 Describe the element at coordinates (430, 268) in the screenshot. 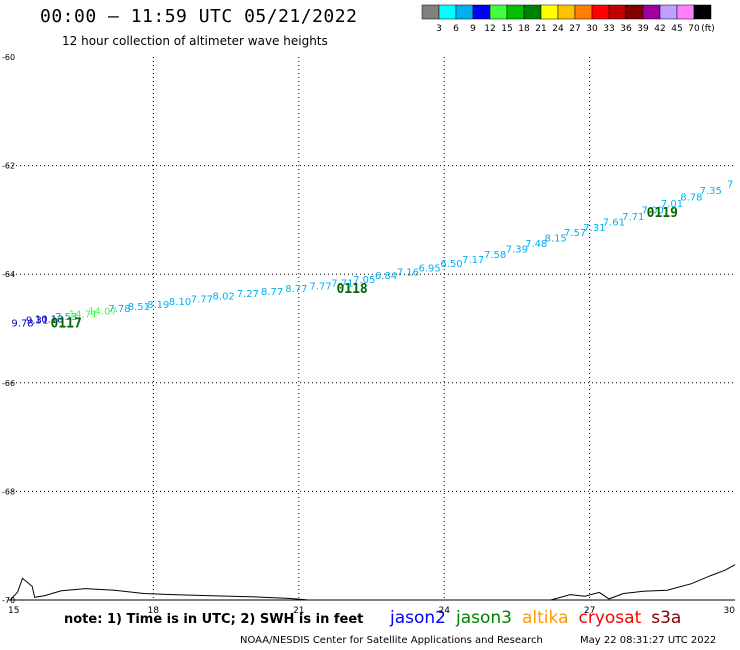

I see `wave-height-point: 6.95` at that location.